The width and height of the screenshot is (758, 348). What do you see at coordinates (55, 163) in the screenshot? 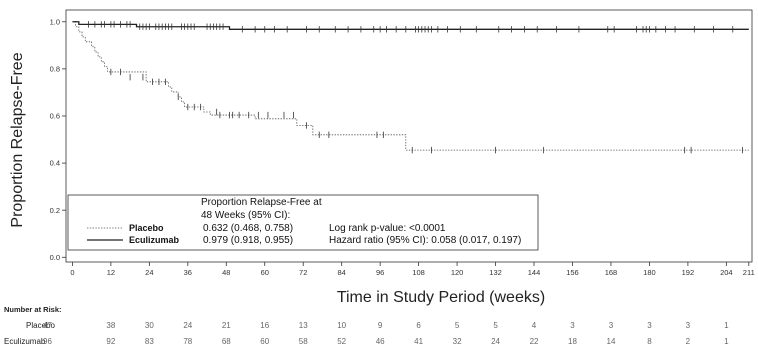
I see `y-tick-label: 0.4` at bounding box center [55, 163].